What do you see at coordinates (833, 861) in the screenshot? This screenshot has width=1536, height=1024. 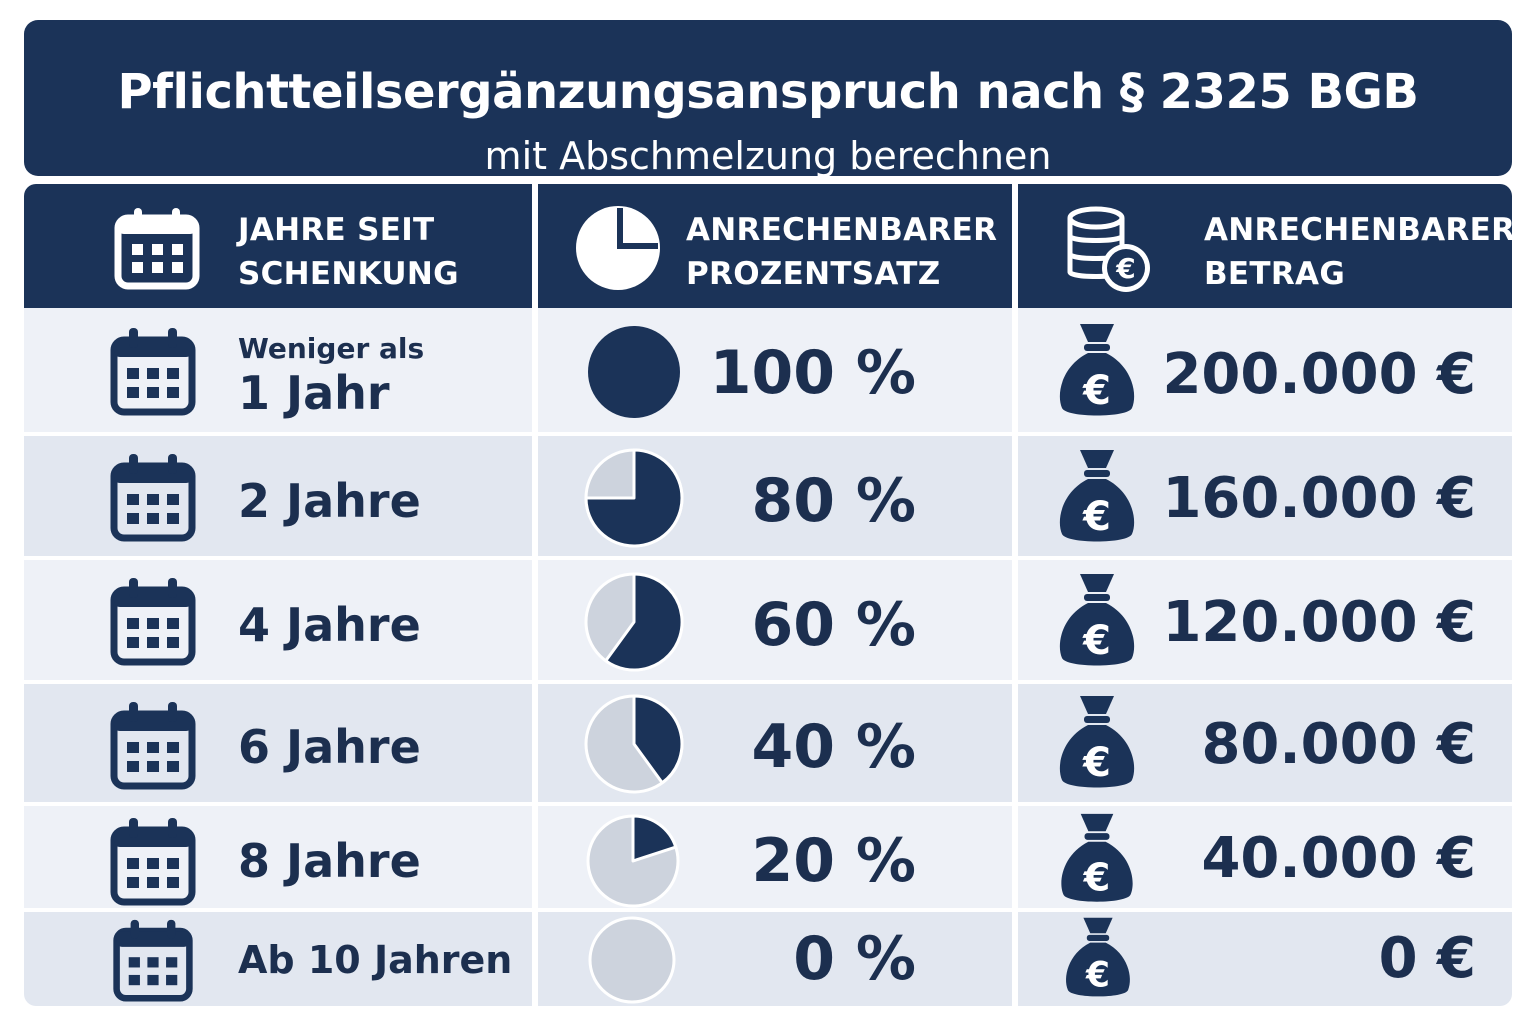 I see `percentage-value: 20 %` at bounding box center [833, 861].